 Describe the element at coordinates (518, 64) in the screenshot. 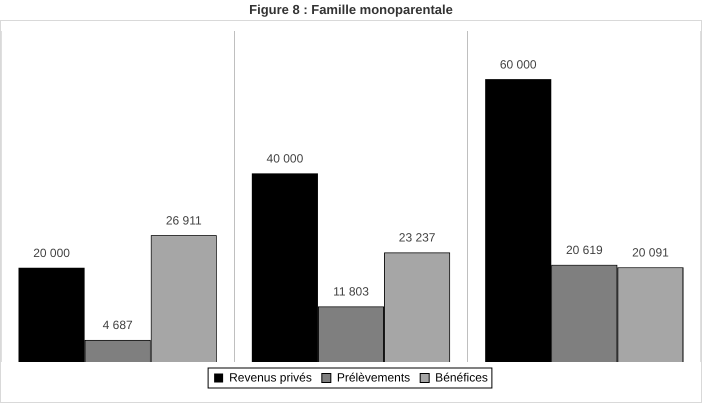

I see `data-label: 60 000` at that location.